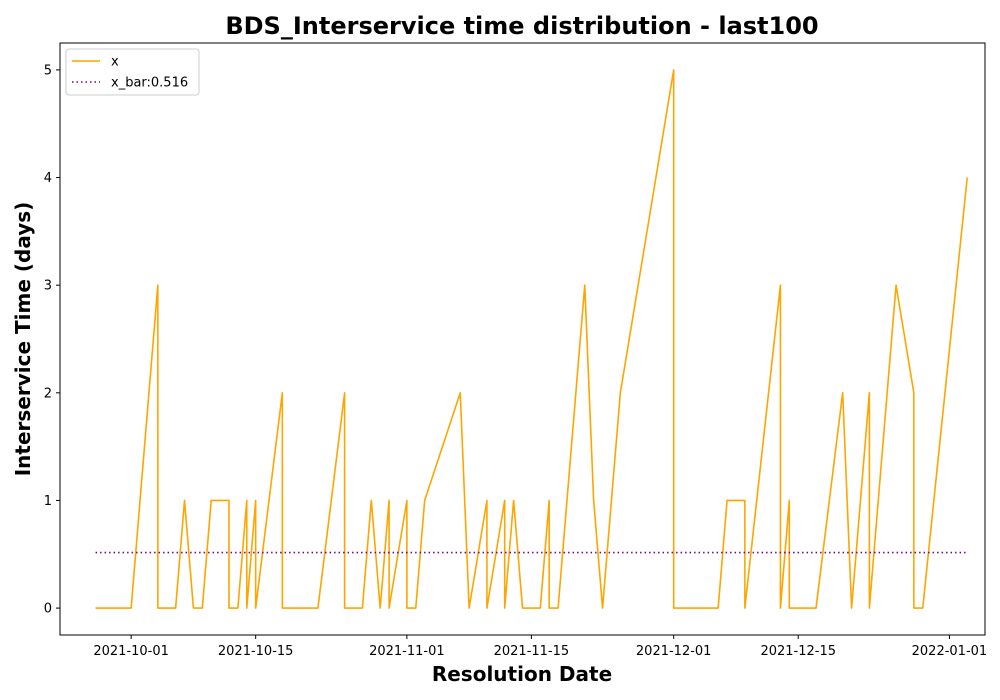 The image size is (1000, 700). Describe the element at coordinates (48, 70) in the screenshot. I see `y-tick-label: 5` at that location.